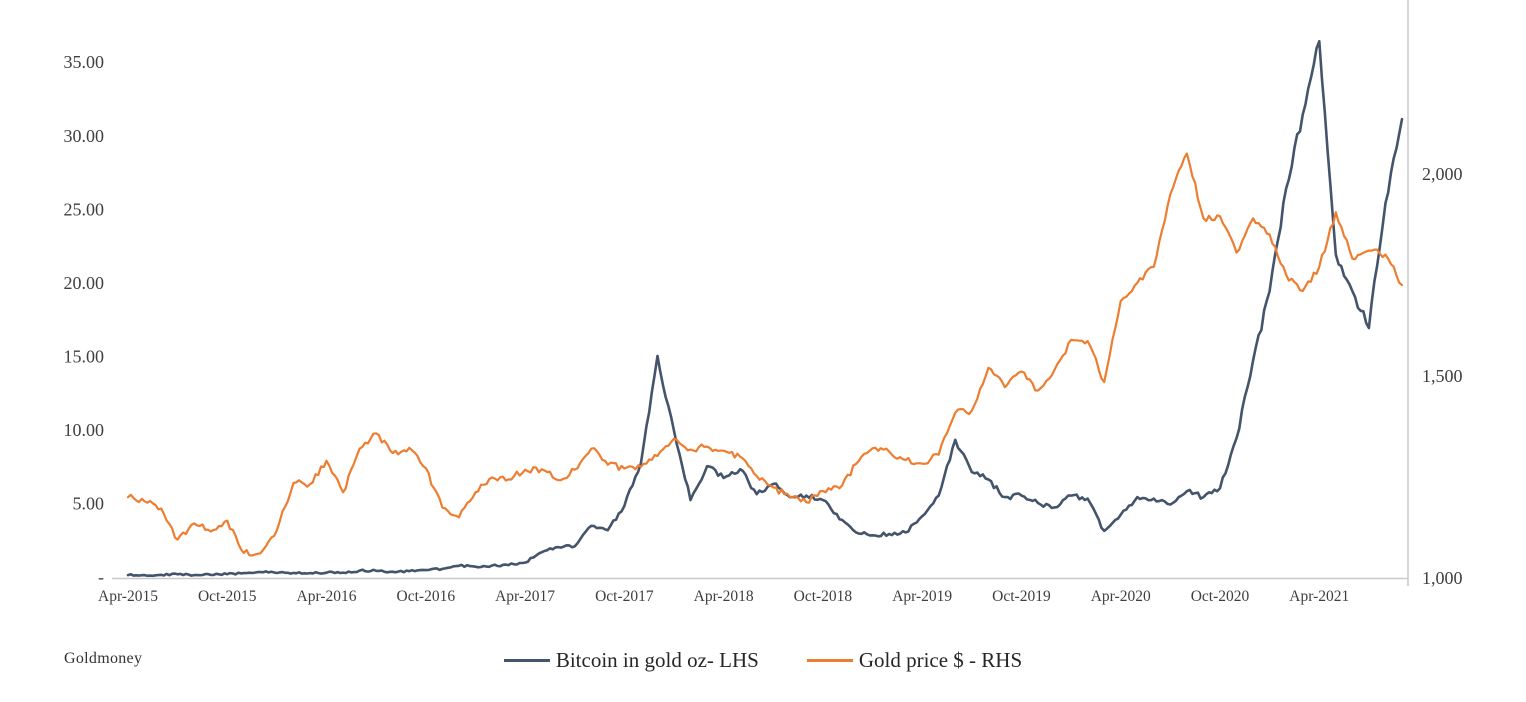 The height and width of the screenshot is (702, 1526). What do you see at coordinates (1442, 174) in the screenshot?
I see `right-axis-tick-label: 2,000` at bounding box center [1442, 174].